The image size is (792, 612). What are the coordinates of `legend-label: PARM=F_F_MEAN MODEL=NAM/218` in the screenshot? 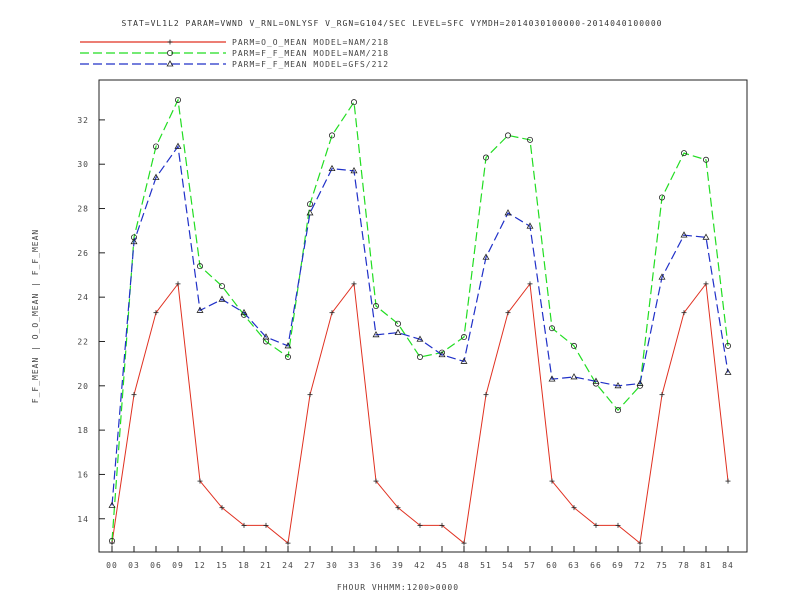 It's located at (310, 53).